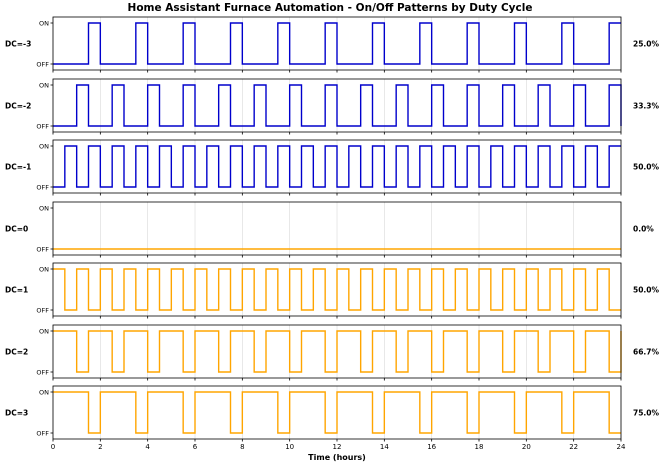 The width and height of the screenshot is (660, 466). Describe the element at coordinates (573, 447) in the screenshot. I see `x-tick-label: 22` at that location.